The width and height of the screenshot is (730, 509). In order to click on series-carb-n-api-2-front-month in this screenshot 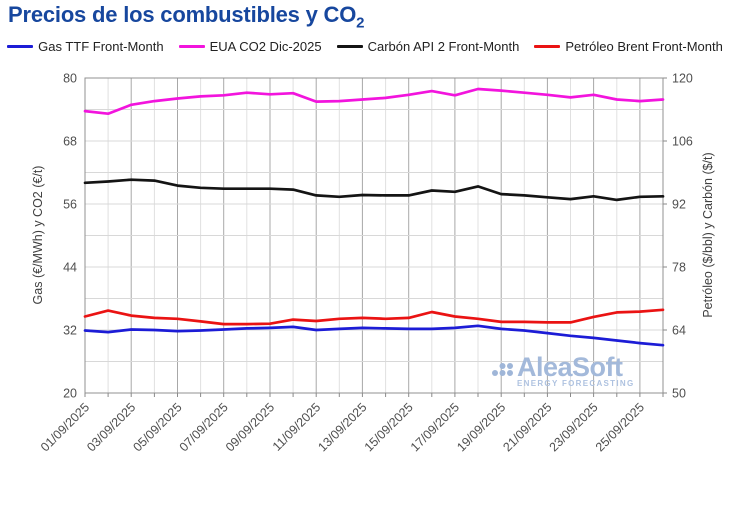, I will do `click(374, 190)`.